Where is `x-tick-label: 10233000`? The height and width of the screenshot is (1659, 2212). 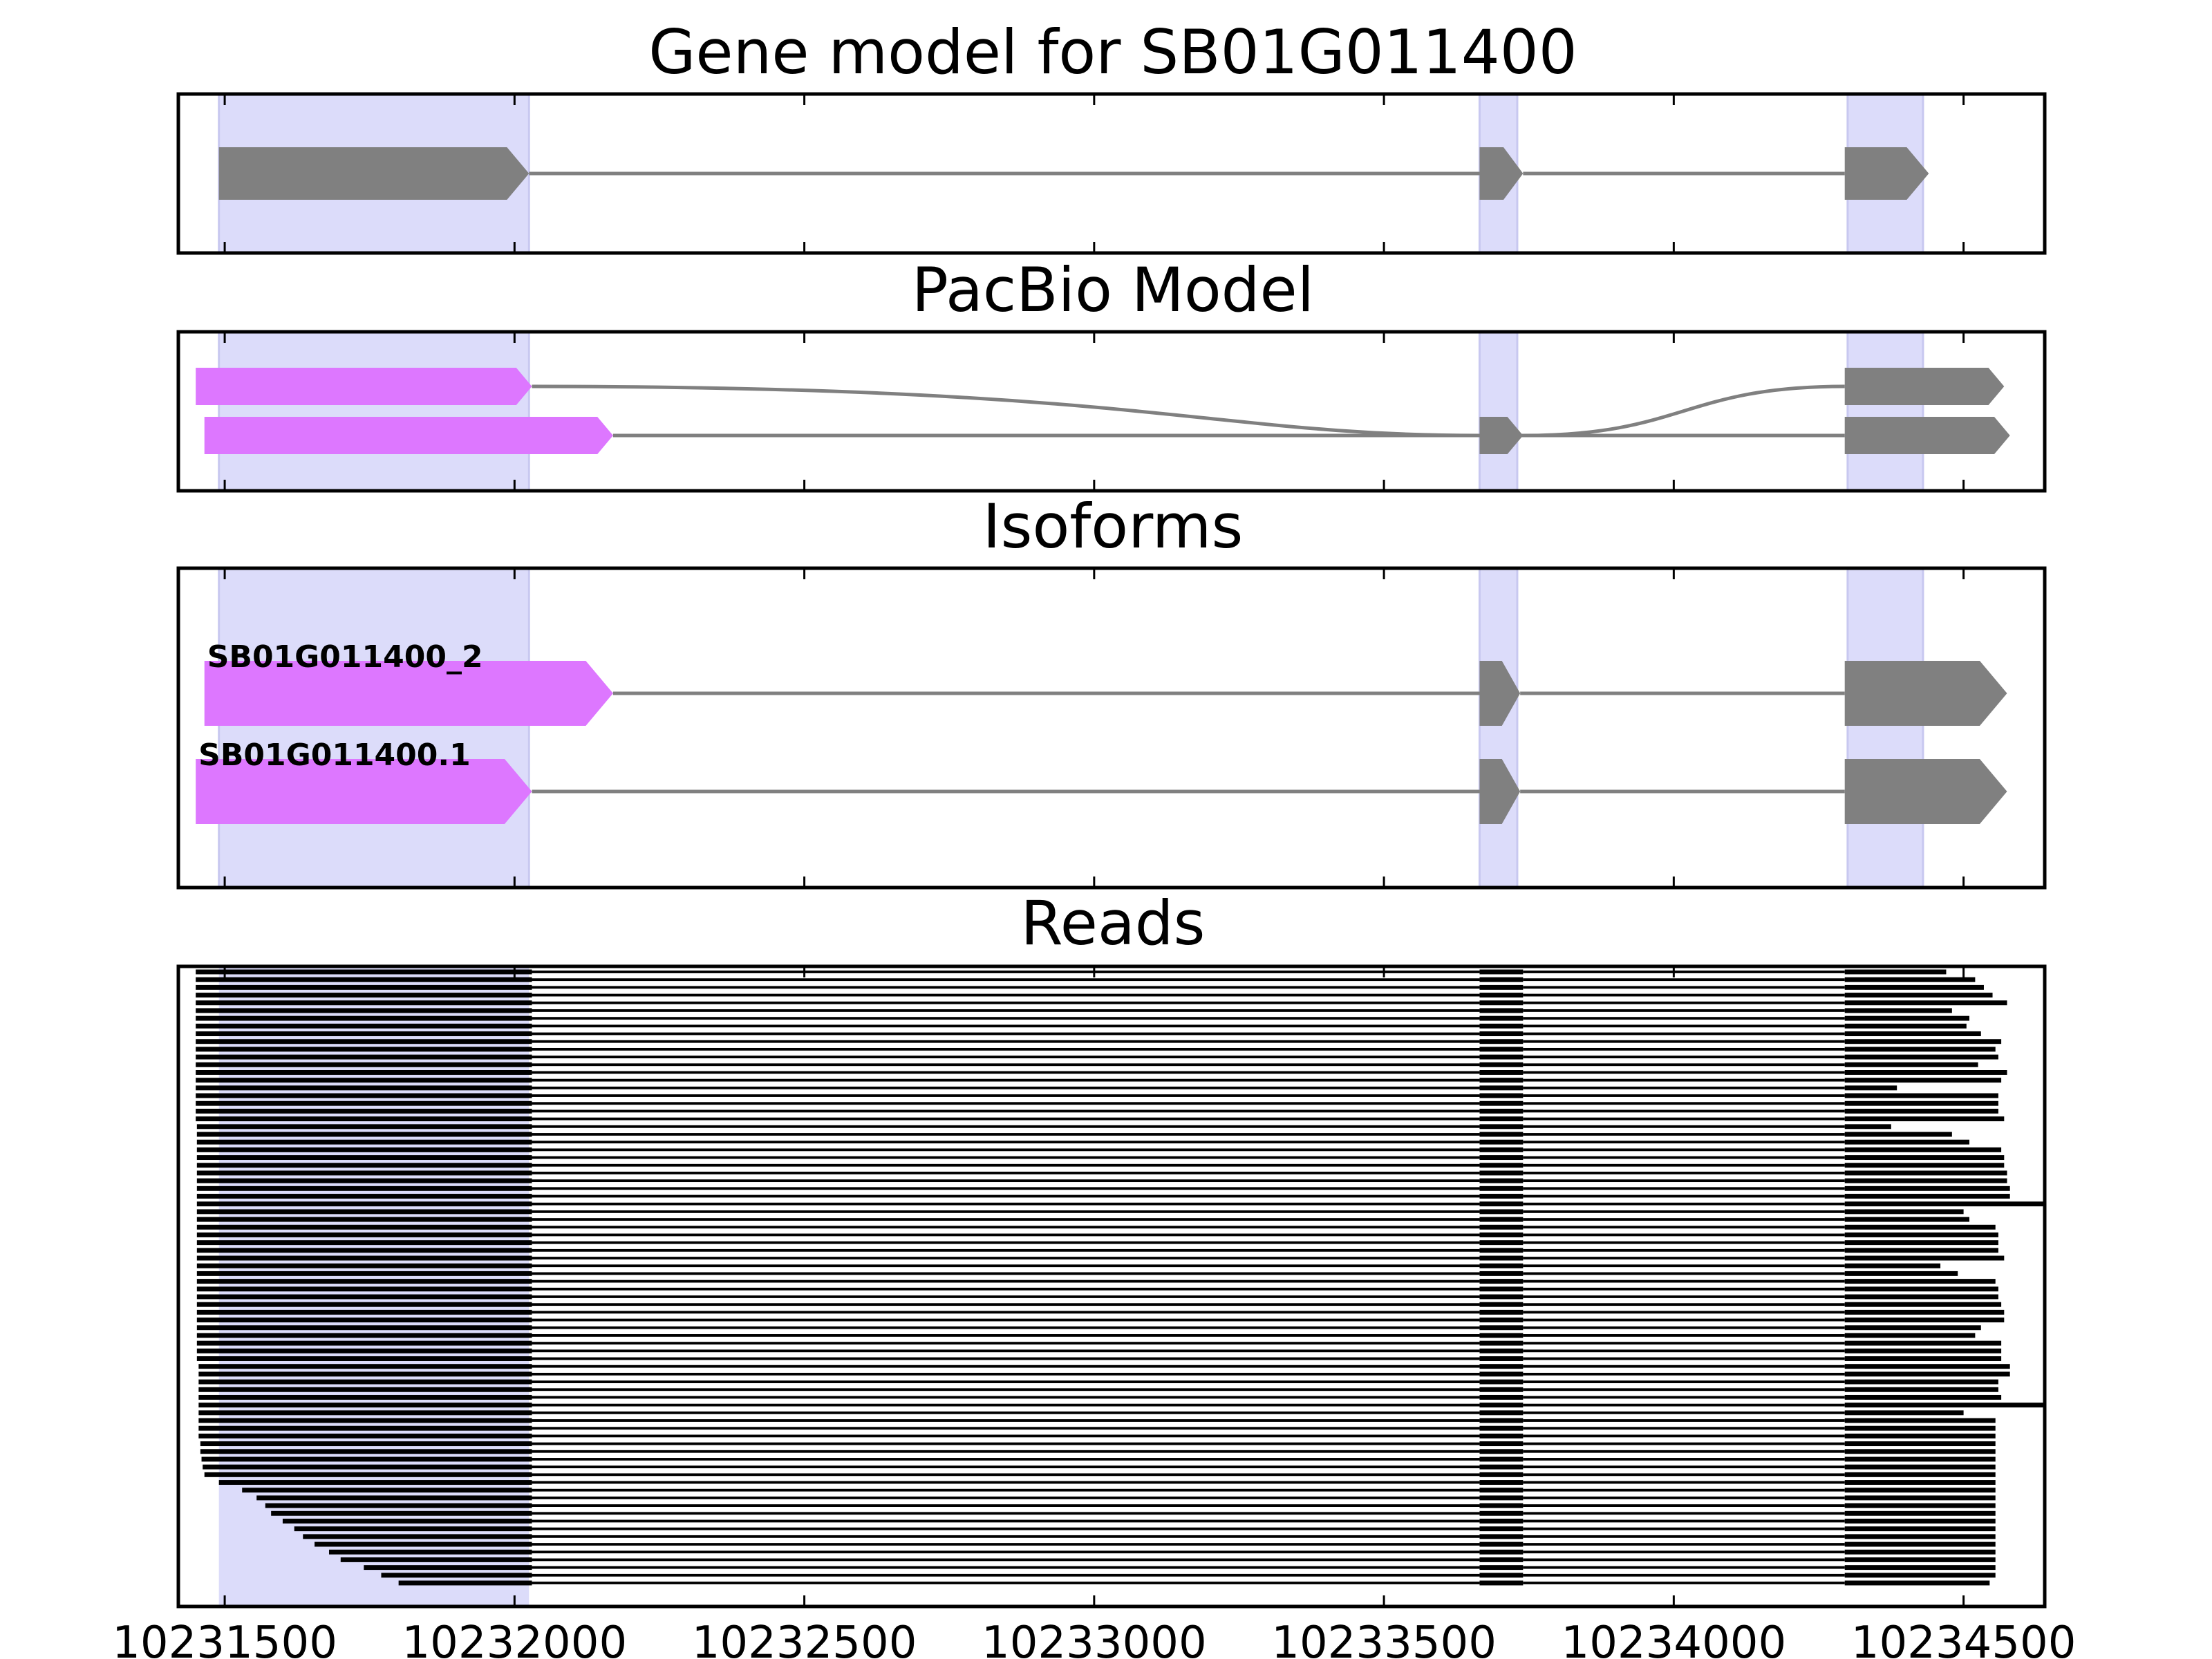
x-tick-label: 10233000 is located at coordinates (1094, 1638).